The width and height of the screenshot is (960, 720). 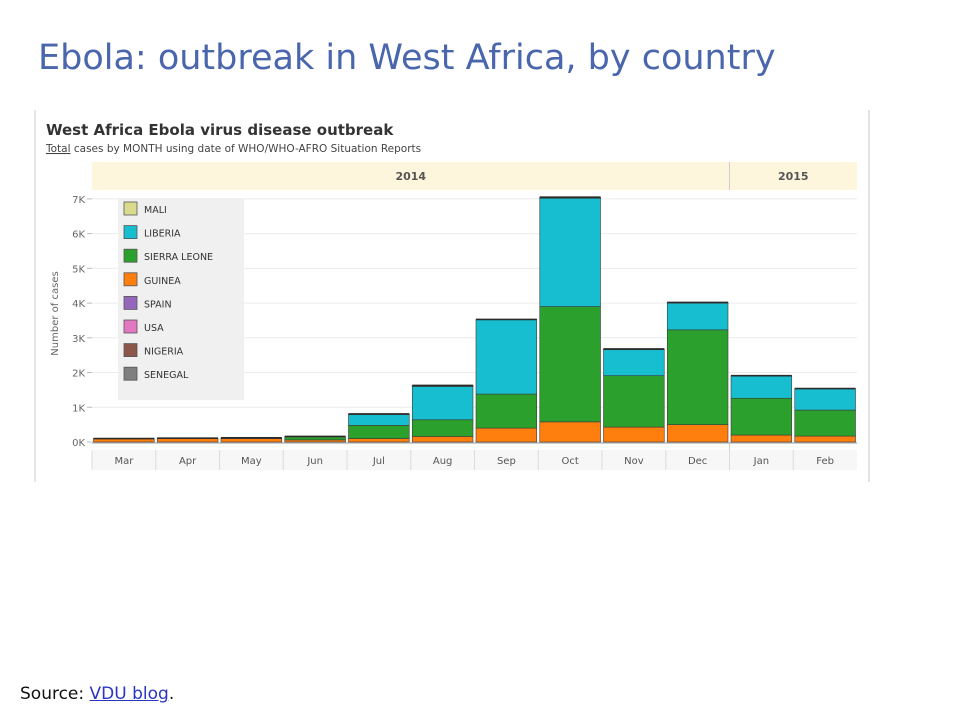 What do you see at coordinates (129, 694) in the screenshot?
I see `source-link: VDU blog` at bounding box center [129, 694].